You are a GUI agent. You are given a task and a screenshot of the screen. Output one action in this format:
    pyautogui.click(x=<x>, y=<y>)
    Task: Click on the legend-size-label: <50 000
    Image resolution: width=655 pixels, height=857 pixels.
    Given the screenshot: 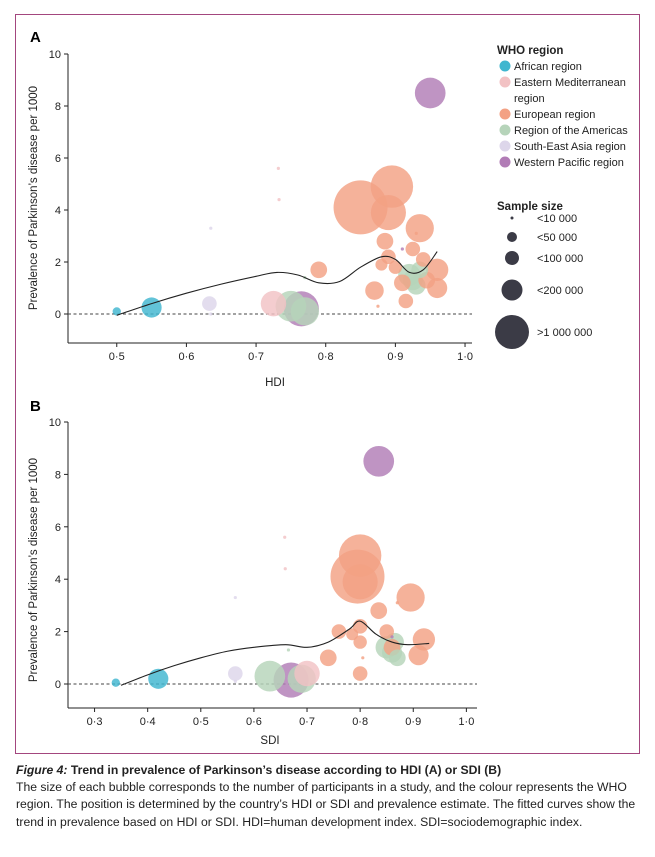 What is the action you would take?
    pyautogui.click(x=557, y=238)
    